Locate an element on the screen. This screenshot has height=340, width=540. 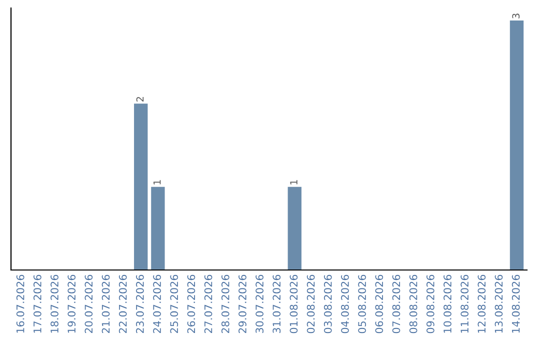
data-label: 3 is located at coordinates (516, 16).